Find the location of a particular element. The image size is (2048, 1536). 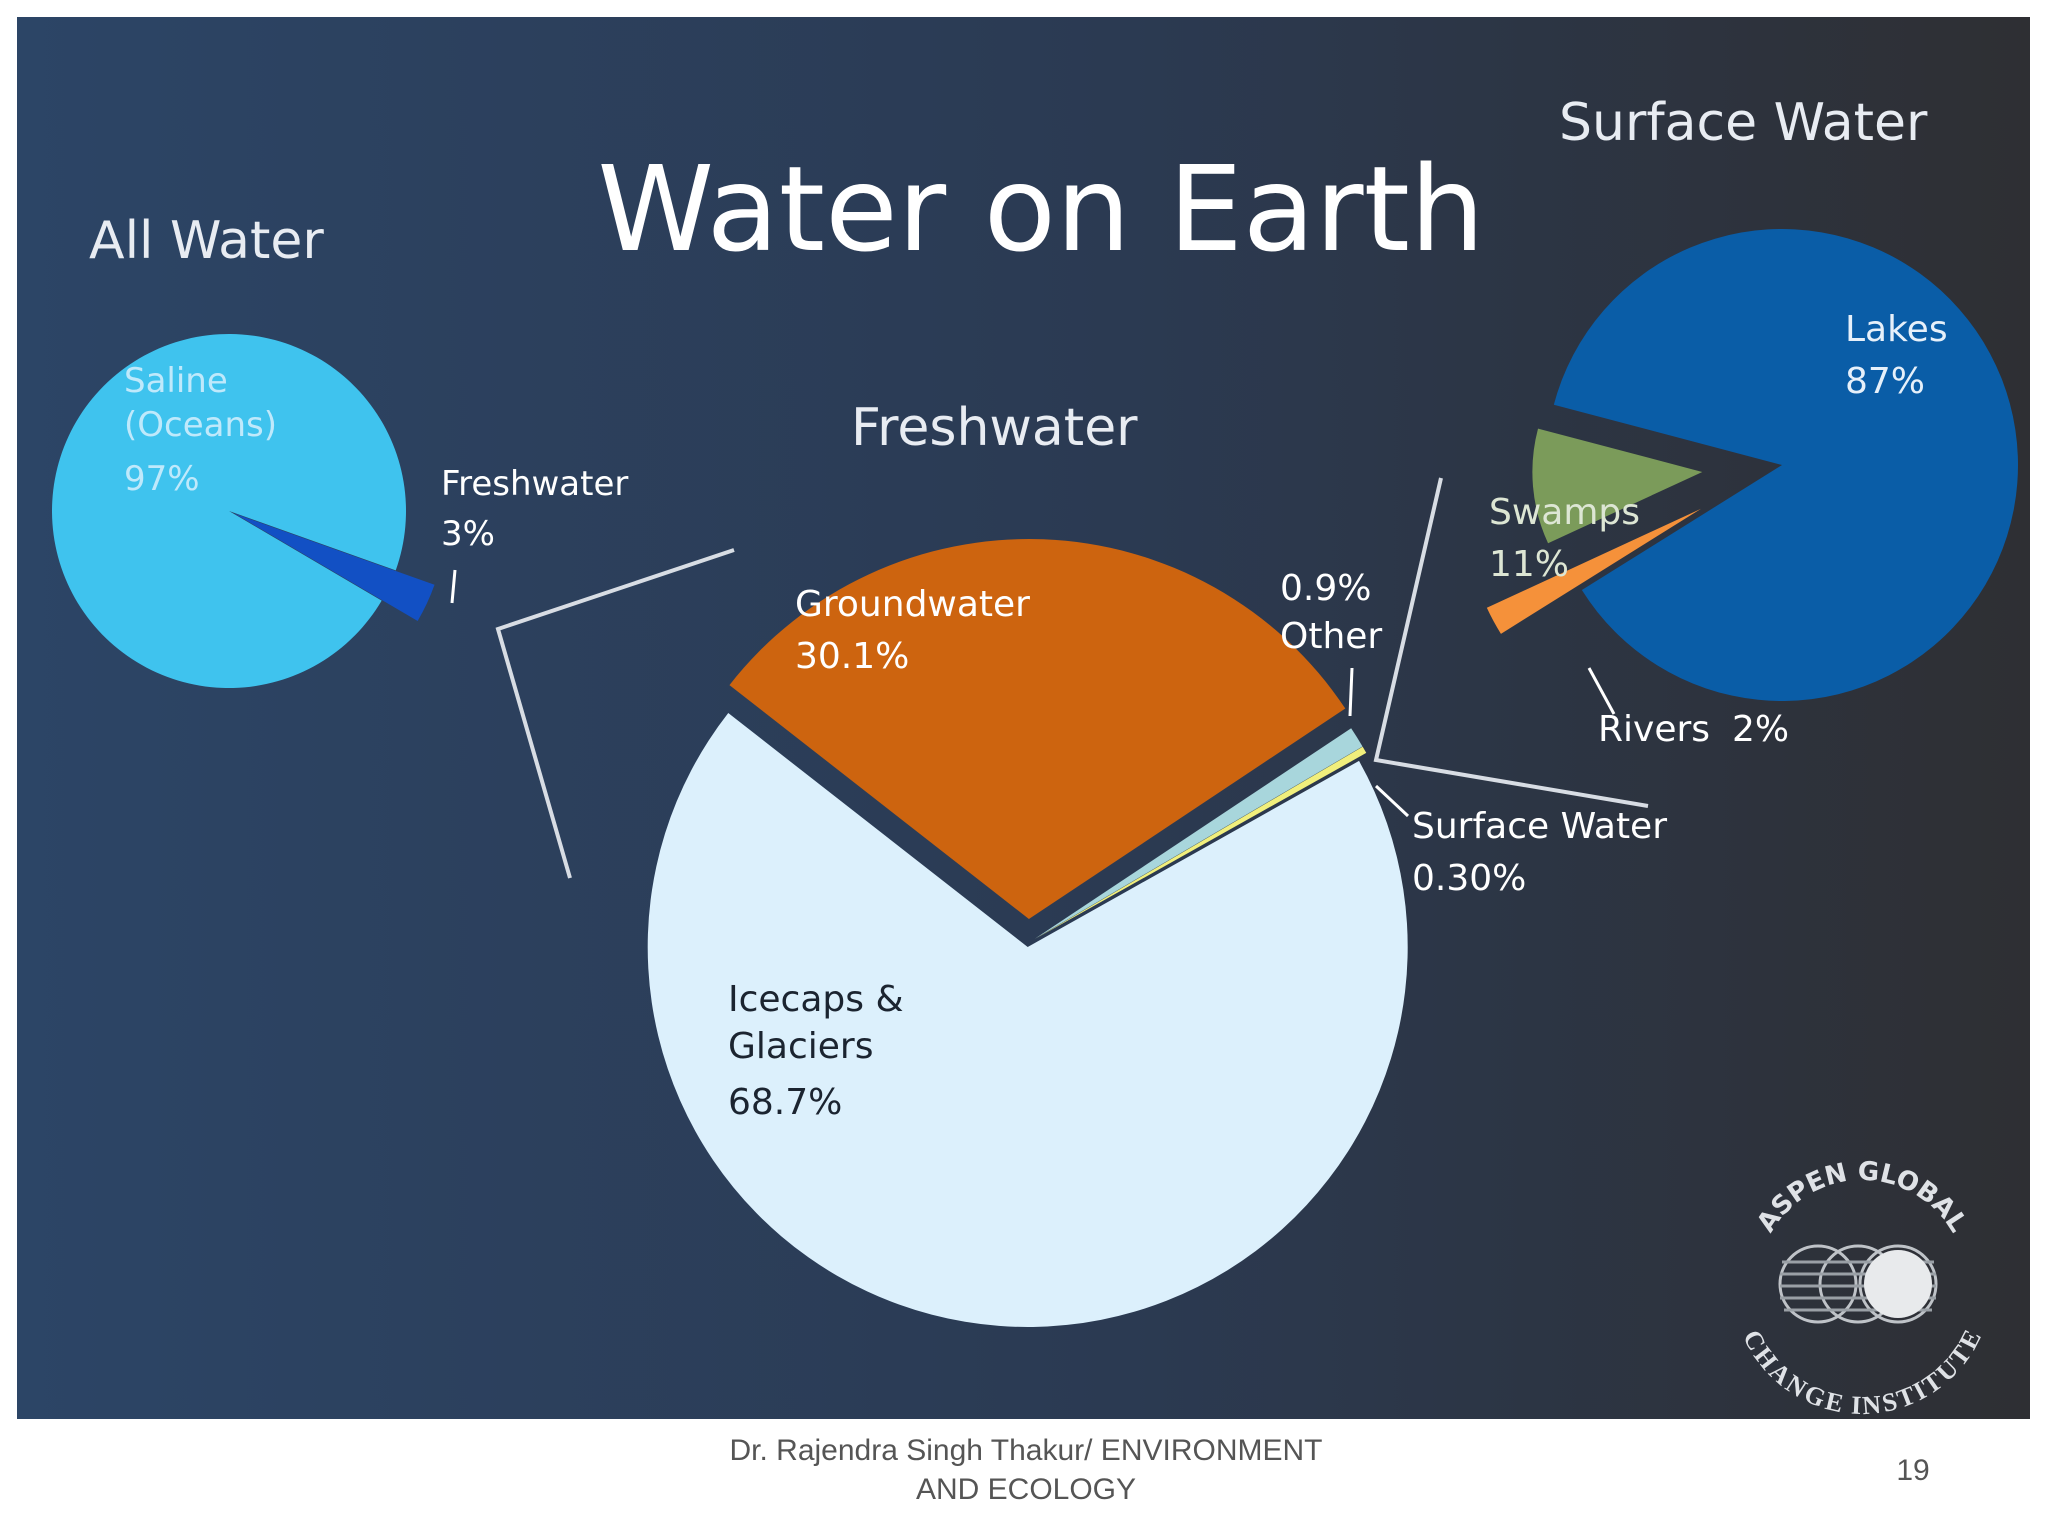

slice-label: Lakes is located at coordinates (1896, 329).